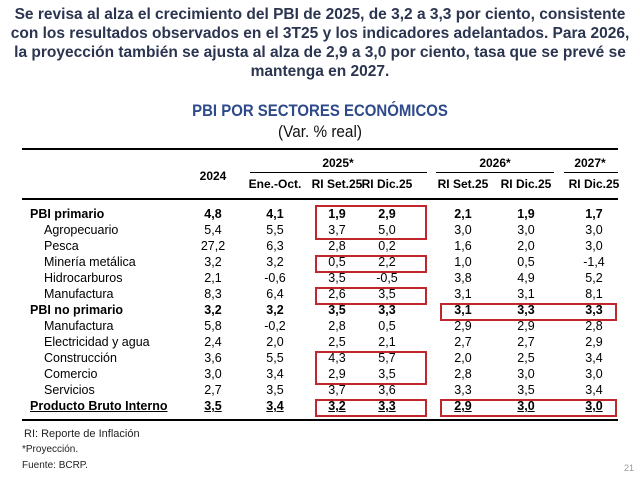 Image resolution: width=640 pixels, height=478 pixels. Describe the element at coordinates (213, 214) in the screenshot. I see `cell-value: 4,8` at that location.